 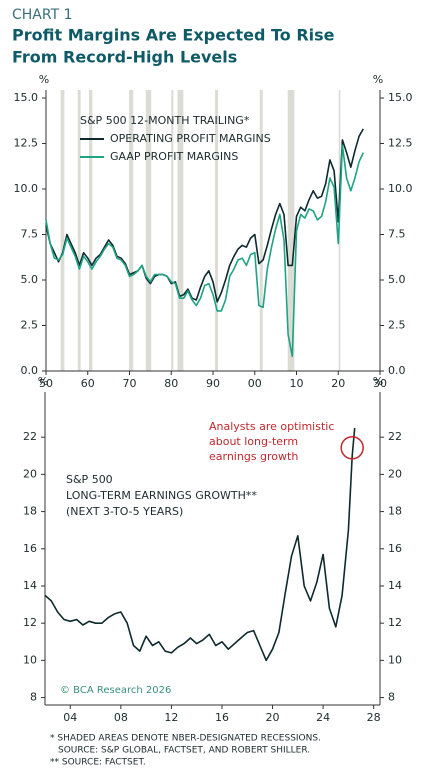 What do you see at coordinates (253, 456) in the screenshot?
I see `annotation: earnings growth` at bounding box center [253, 456].